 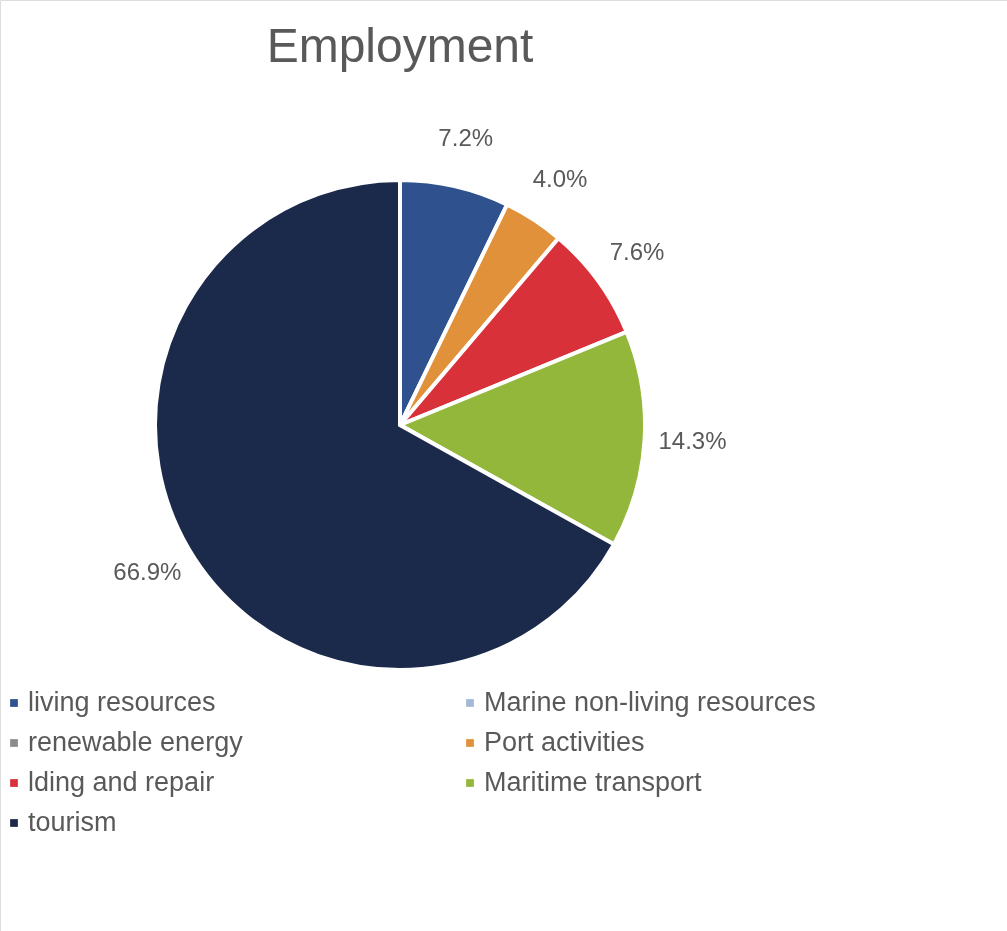 I want to click on chart-title: Employment, so click(x=400, y=45).